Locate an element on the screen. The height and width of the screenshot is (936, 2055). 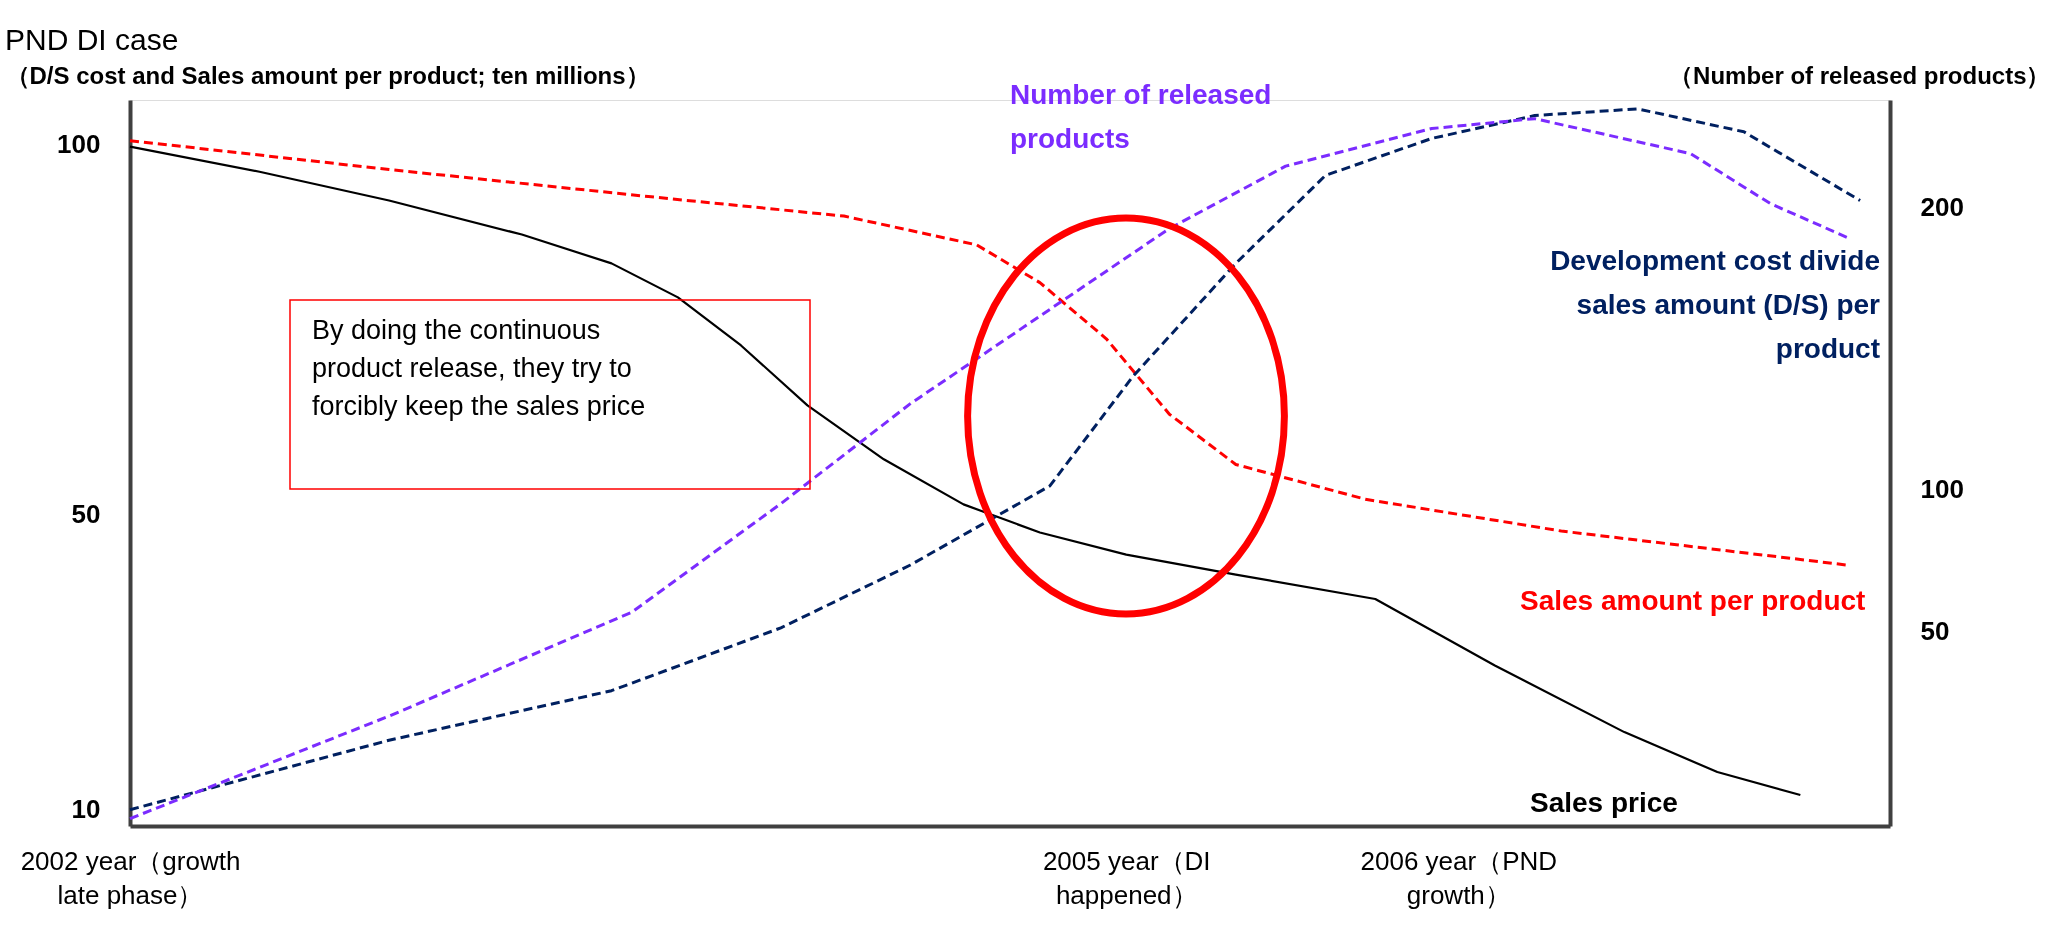
x-tick-label: 2006 year（PND growth） is located at coordinates (1459, 877).